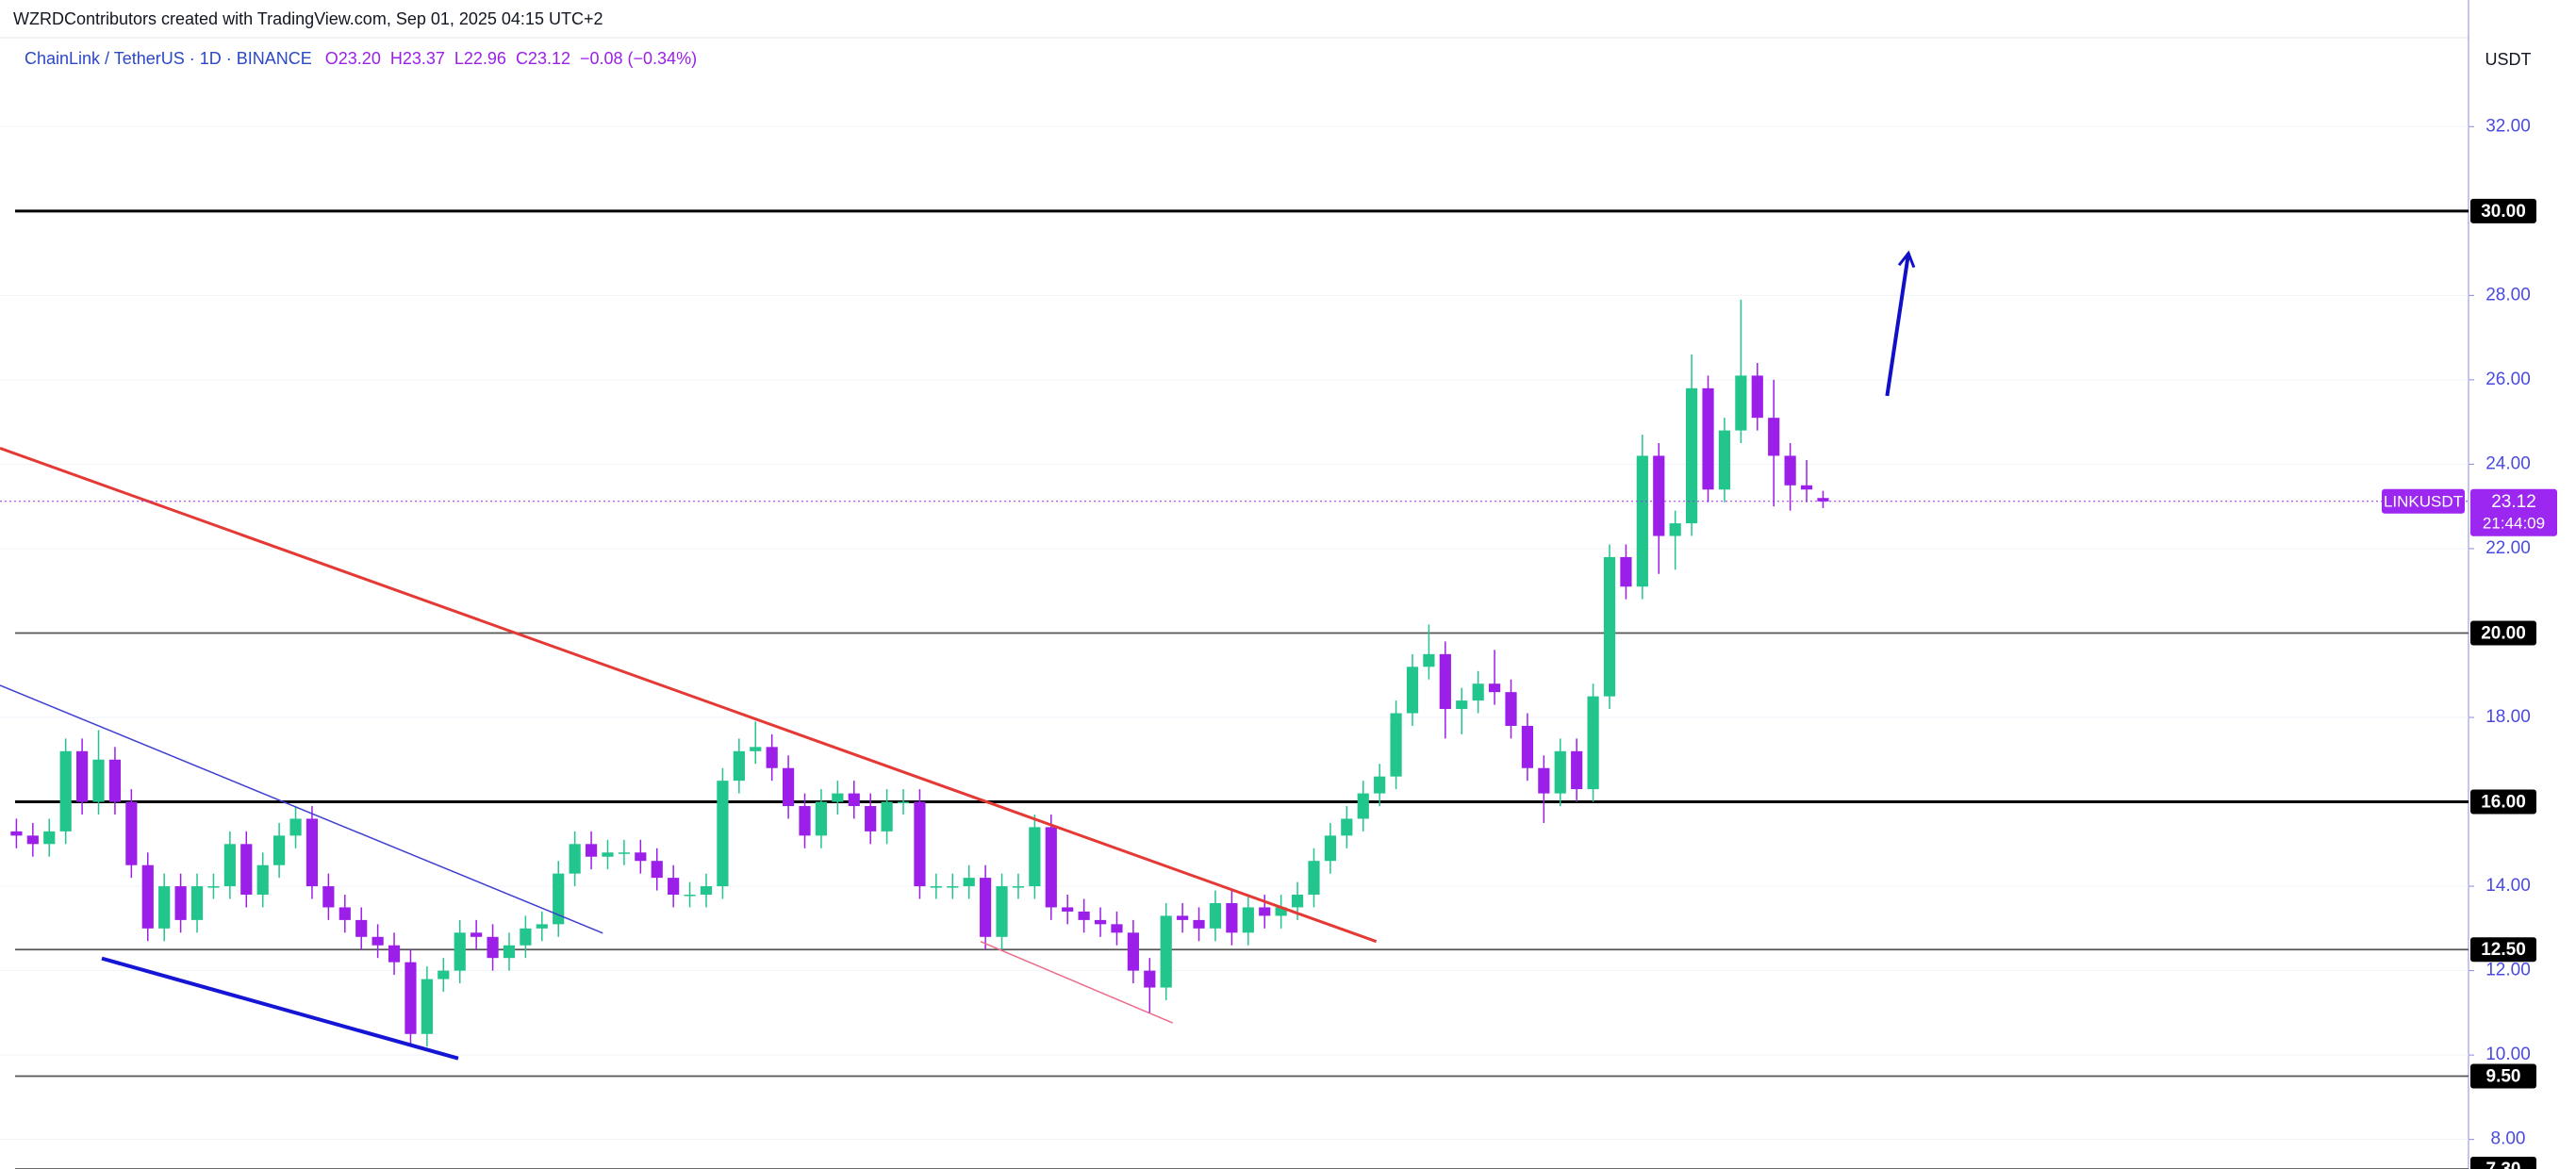 The width and height of the screenshot is (2576, 1169). What do you see at coordinates (2508, 1054) in the screenshot?
I see `y-tick-label: 10.00` at bounding box center [2508, 1054].